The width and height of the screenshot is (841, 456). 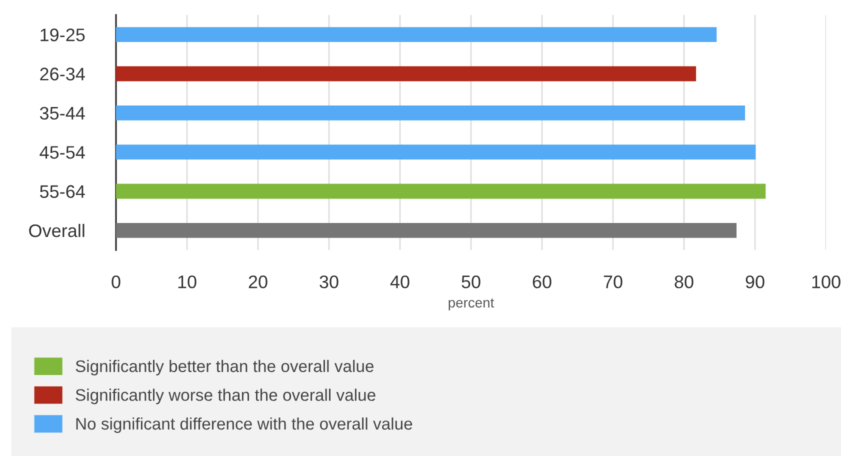 I want to click on legend-label: No significant difference with the overall value, so click(x=244, y=425).